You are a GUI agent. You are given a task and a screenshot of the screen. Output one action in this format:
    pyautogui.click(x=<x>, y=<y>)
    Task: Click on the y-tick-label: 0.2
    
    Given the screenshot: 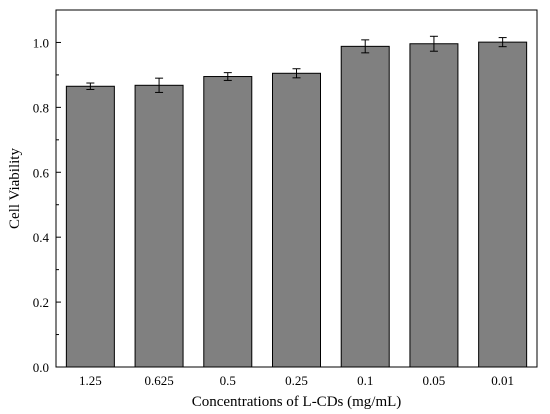 What is the action you would take?
    pyautogui.click(x=41, y=302)
    